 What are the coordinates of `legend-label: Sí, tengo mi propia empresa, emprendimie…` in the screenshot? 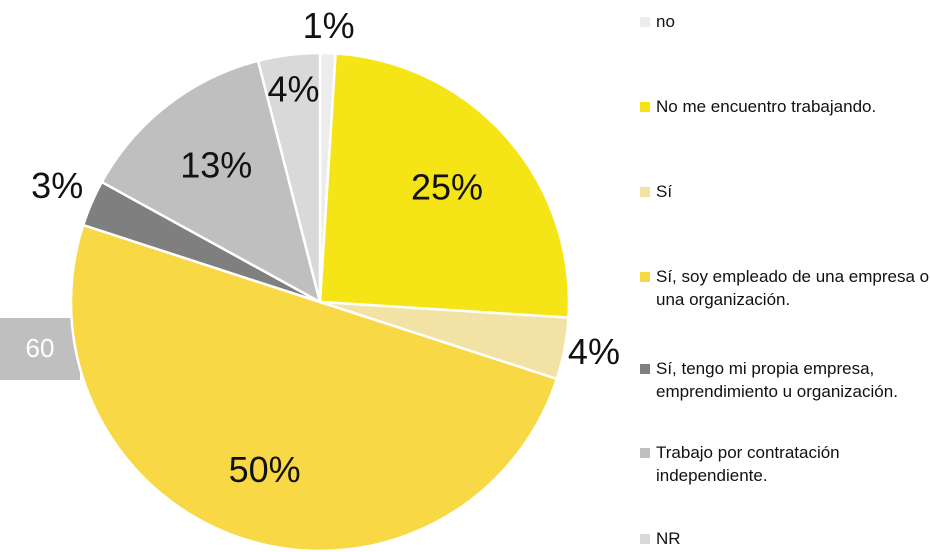 It's located at (777, 380).